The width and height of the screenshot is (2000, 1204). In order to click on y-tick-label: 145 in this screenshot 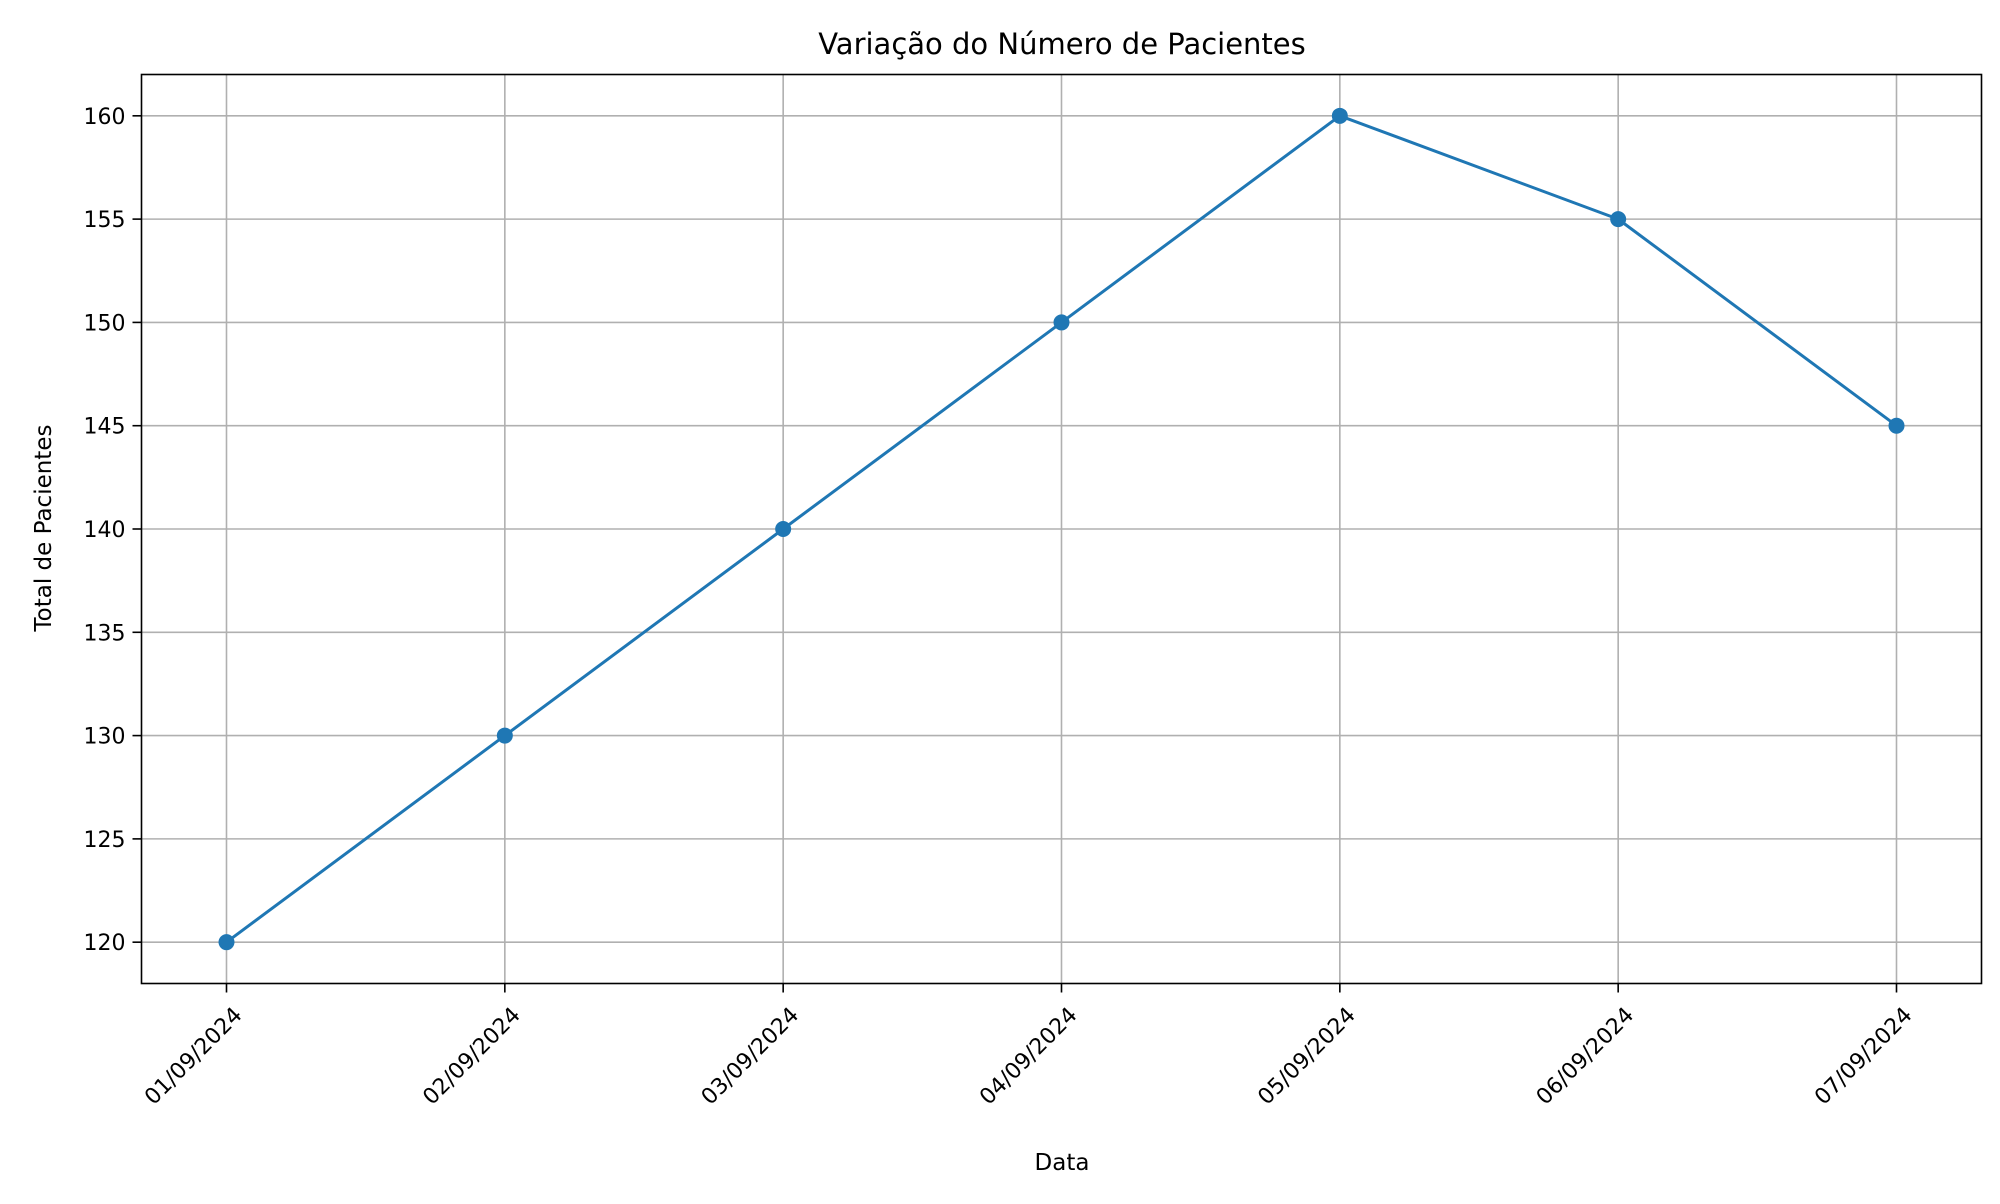, I will do `click(105, 427)`.